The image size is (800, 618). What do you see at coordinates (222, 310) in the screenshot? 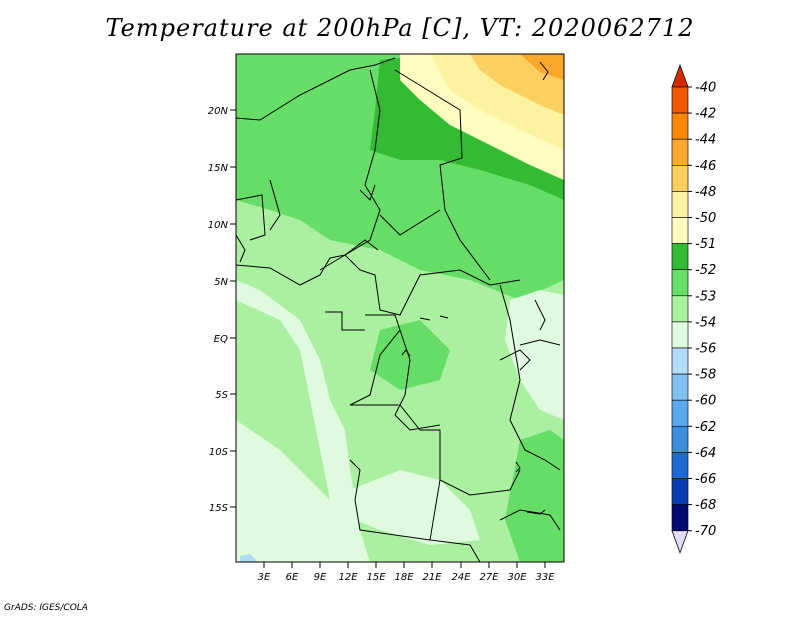
I see `latitude-axis: 20N 15N 10N 5N EQ 5S 10S 15S` at bounding box center [222, 310].